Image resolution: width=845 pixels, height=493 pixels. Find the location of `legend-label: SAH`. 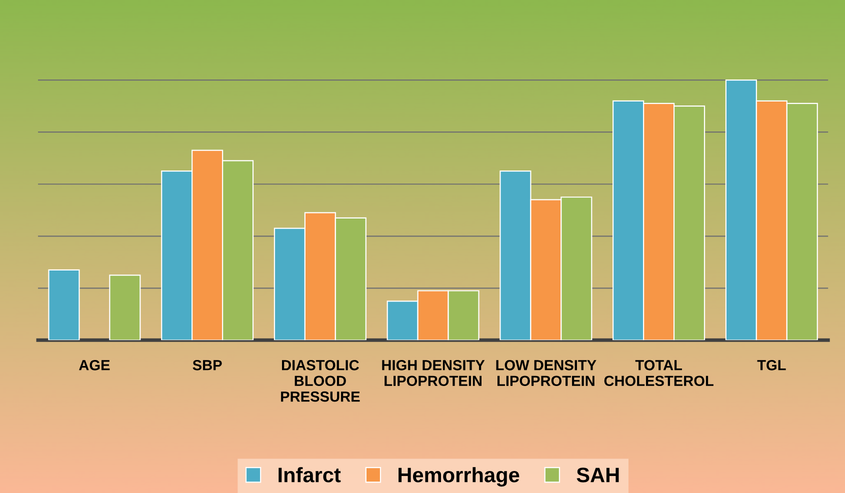

legend-label: SAH is located at coordinates (597, 475).